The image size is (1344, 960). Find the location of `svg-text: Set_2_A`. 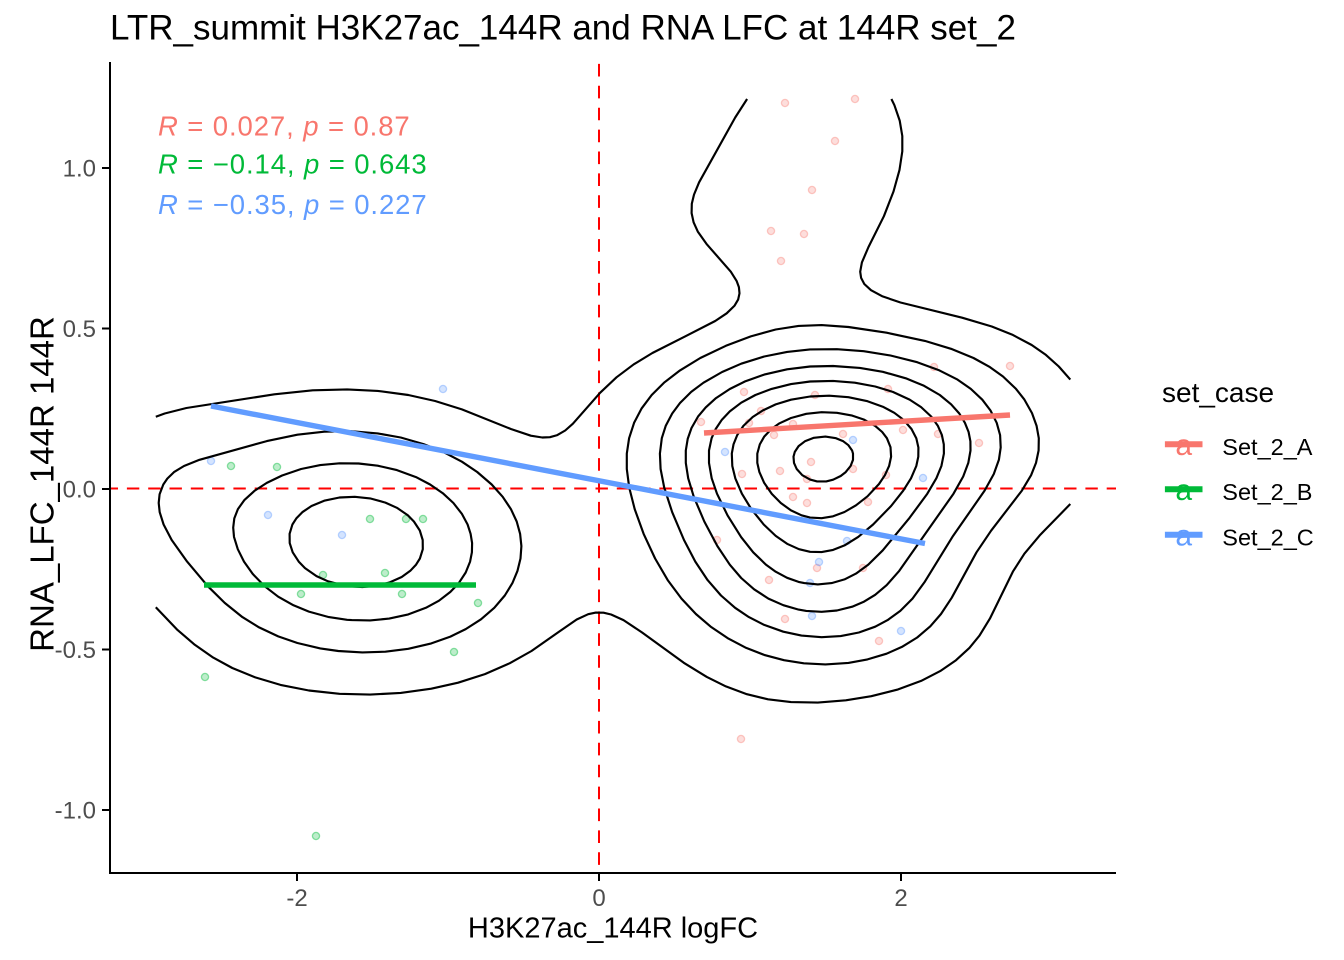

svg-text: Set_2_A is located at coordinates (1267, 447).